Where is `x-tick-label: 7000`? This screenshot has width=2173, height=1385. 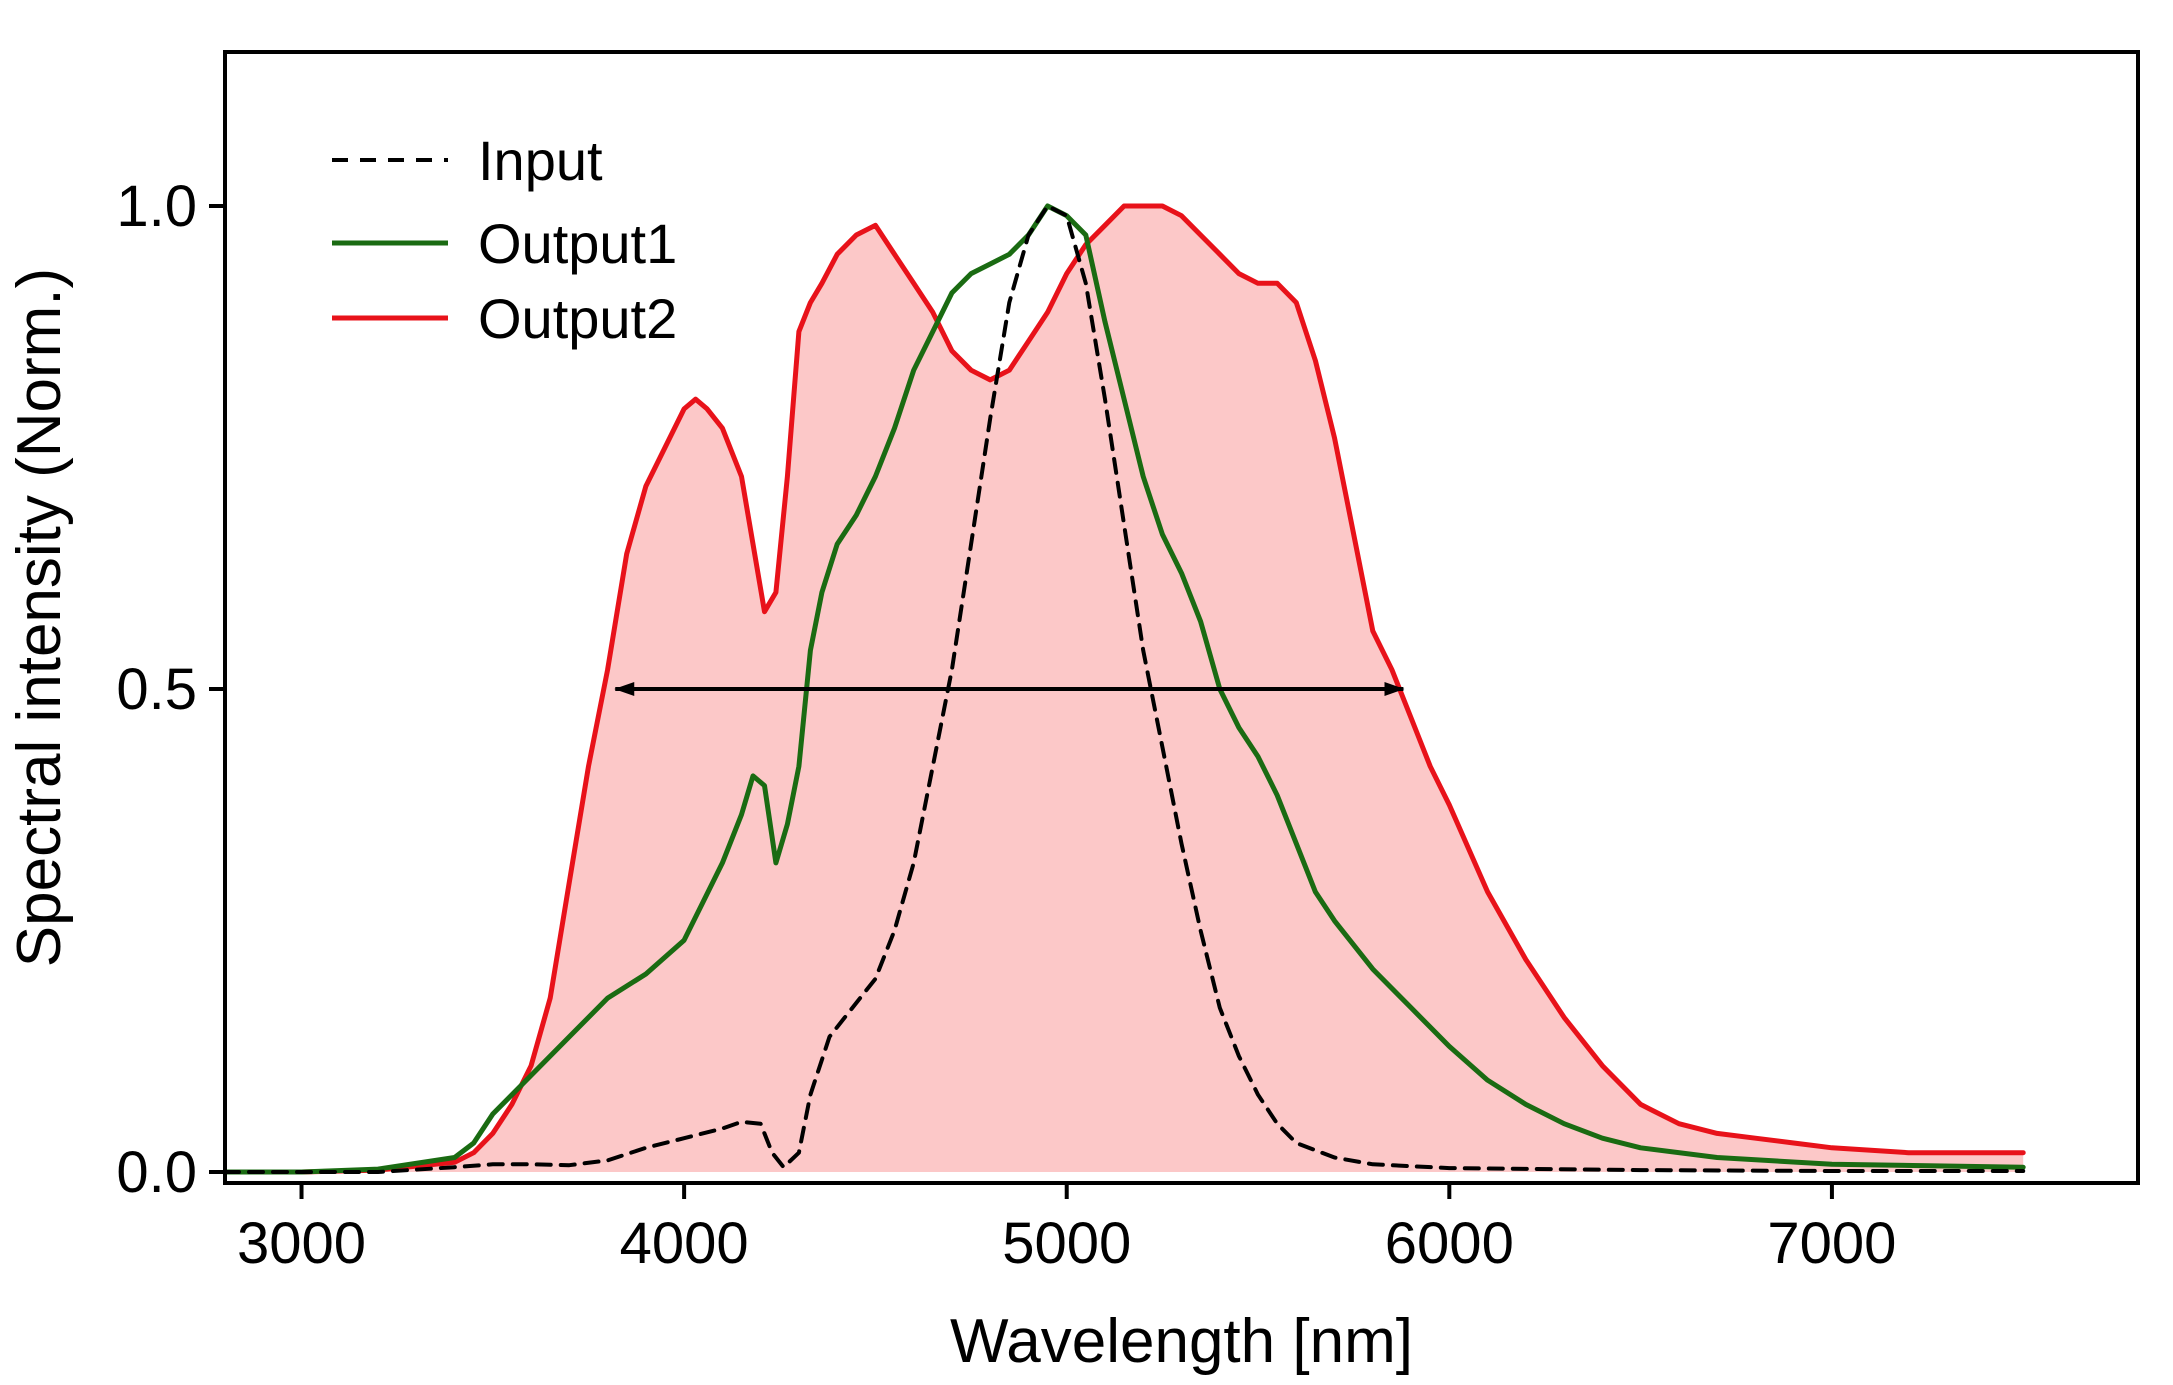
x-tick-label: 7000 is located at coordinates (1831, 1243).